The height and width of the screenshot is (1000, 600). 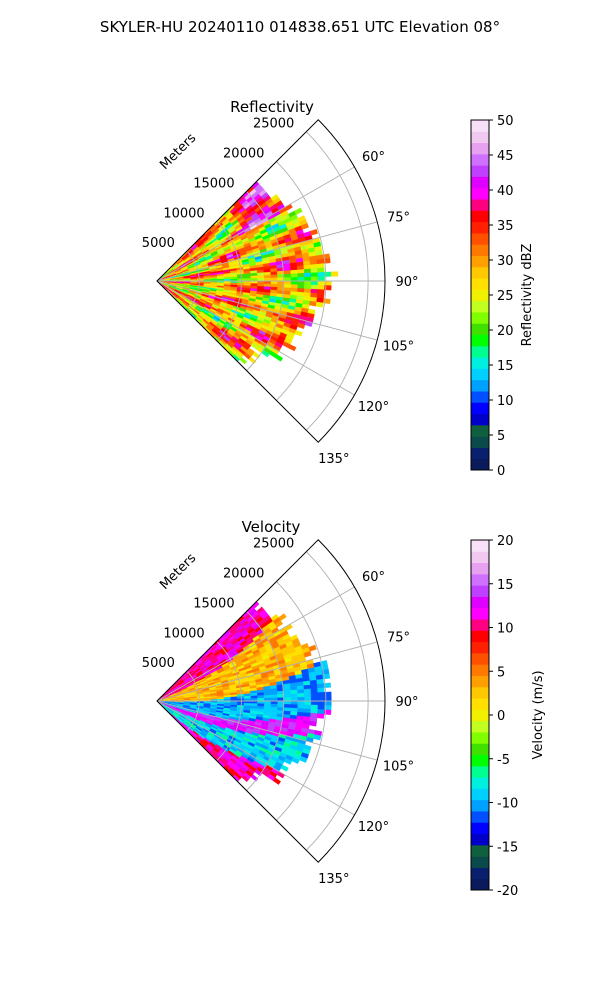 What do you see at coordinates (508, 716) in the screenshot?
I see `velocity-colorbar: -20 -15 -10 -5 0 5 10 15 20 Velocity (m/s)` at bounding box center [508, 716].